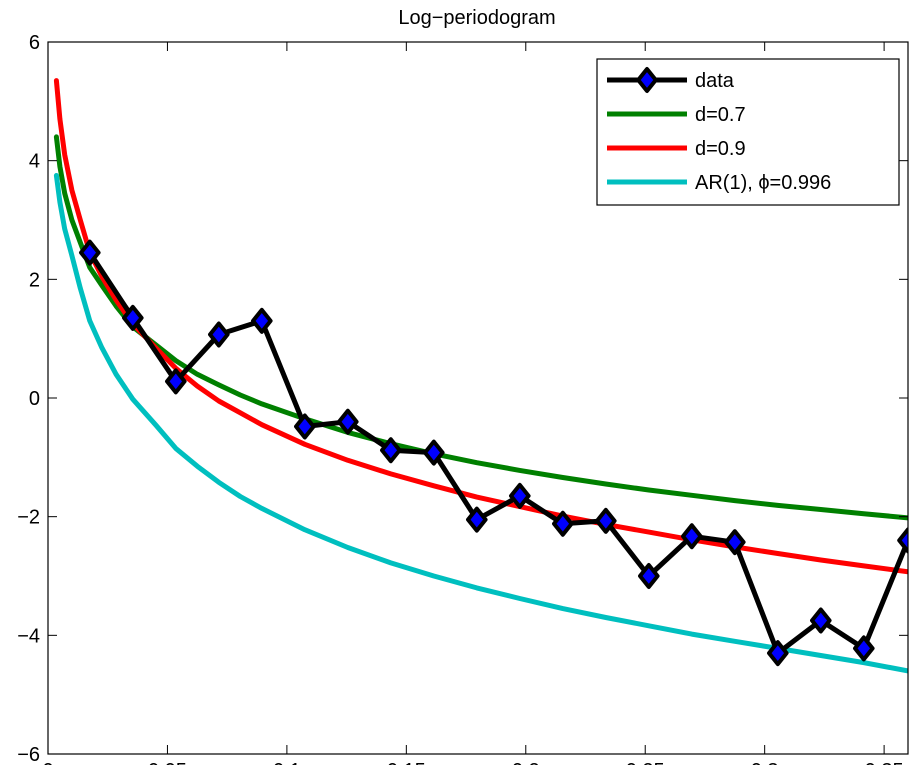 The width and height of the screenshot is (912, 765). What do you see at coordinates (884, 762) in the screenshot?
I see `x-tick-label: 0.35` at bounding box center [884, 762].